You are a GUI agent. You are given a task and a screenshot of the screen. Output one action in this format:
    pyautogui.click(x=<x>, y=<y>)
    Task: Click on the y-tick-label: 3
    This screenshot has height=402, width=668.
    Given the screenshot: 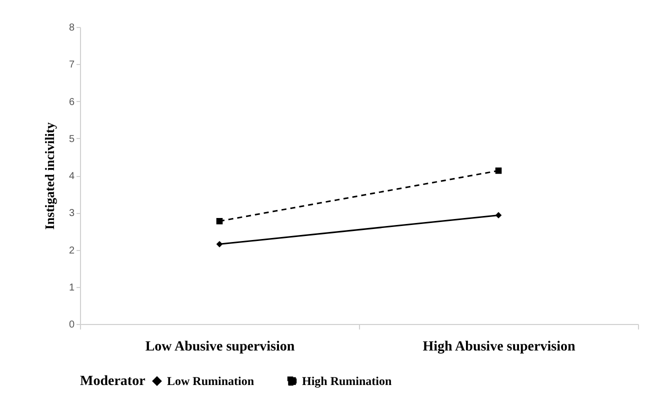 What is the action you would take?
    pyautogui.click(x=71, y=214)
    